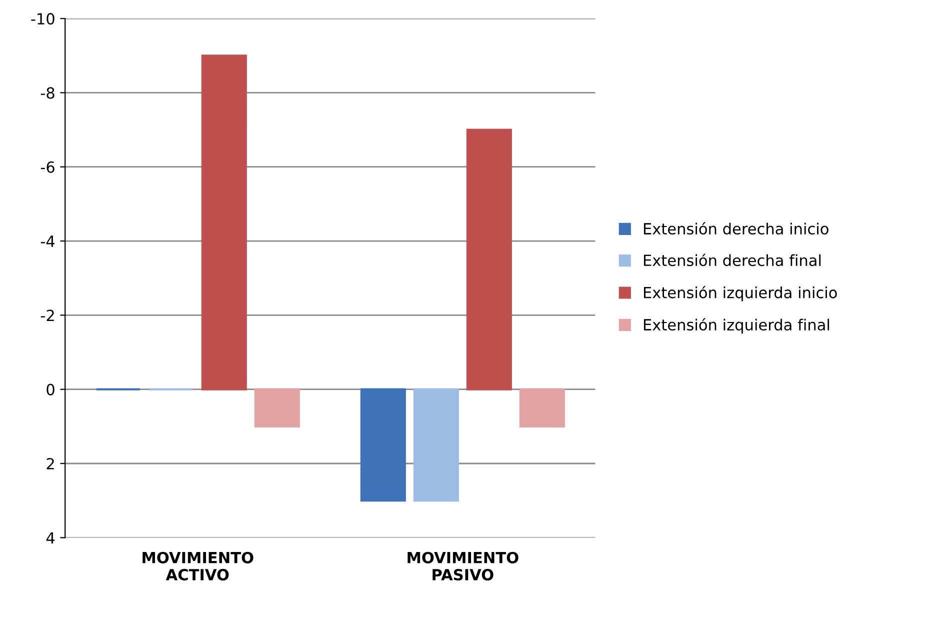  What do you see at coordinates (47, 315) in the screenshot?
I see `y-tick-label: -2` at bounding box center [47, 315].